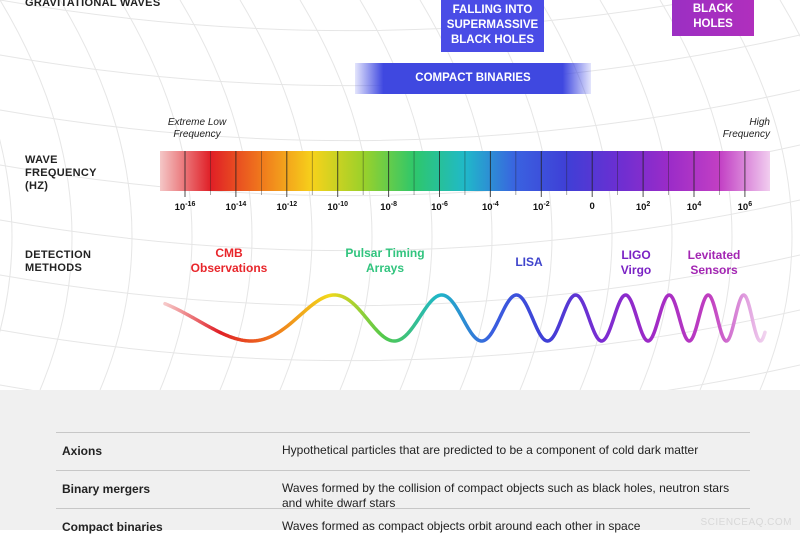  I want to click on detection-method-label: Levitated Sensors, so click(714, 262).